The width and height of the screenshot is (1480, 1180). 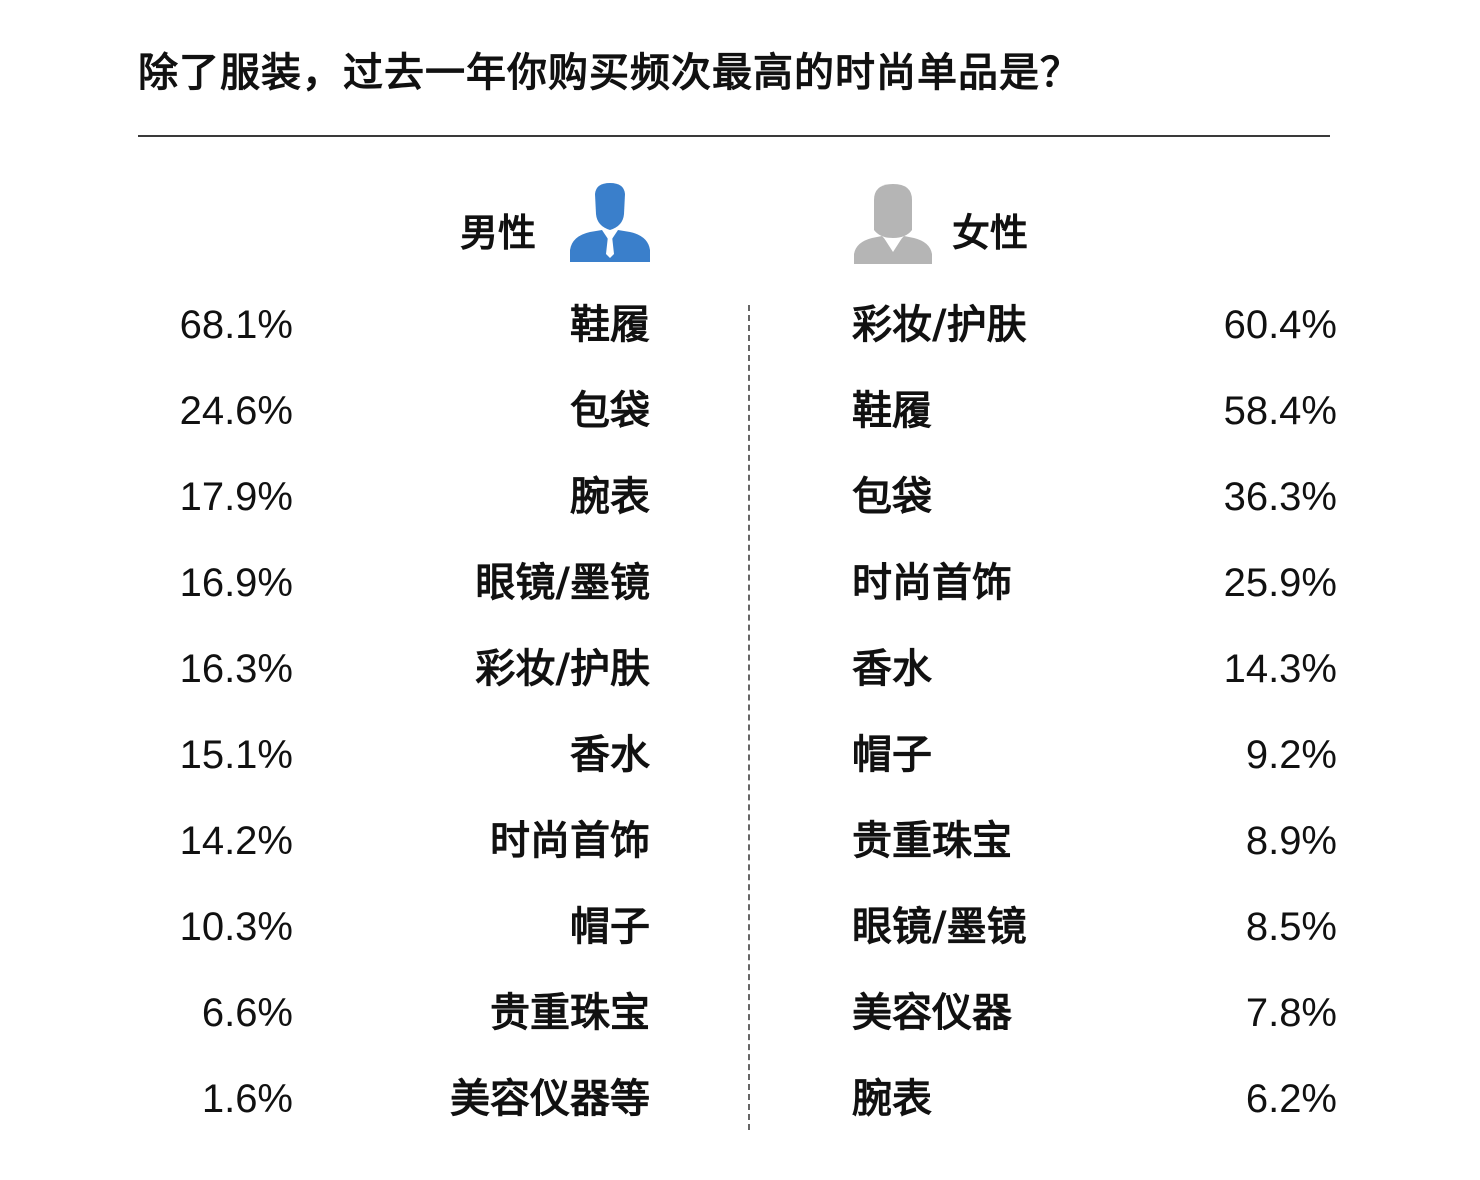 What do you see at coordinates (893, 224) in the screenshot?
I see `female-person-icon` at bounding box center [893, 224].